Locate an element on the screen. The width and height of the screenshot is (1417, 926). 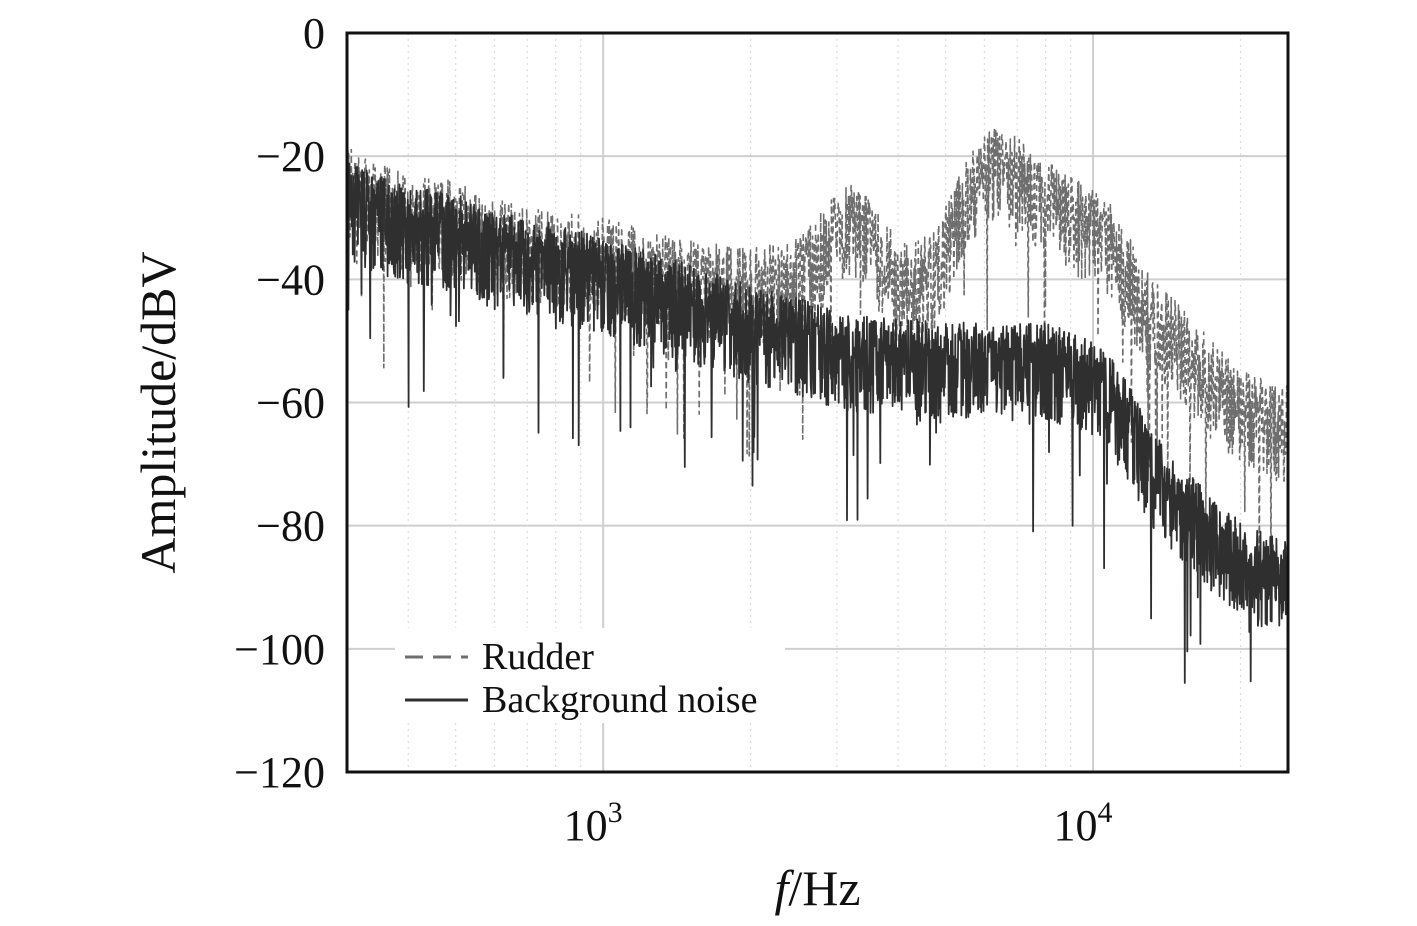
y-axis-ticks: 0 −20 −40 −60 −80 −100 −120 is located at coordinates (279, 403).